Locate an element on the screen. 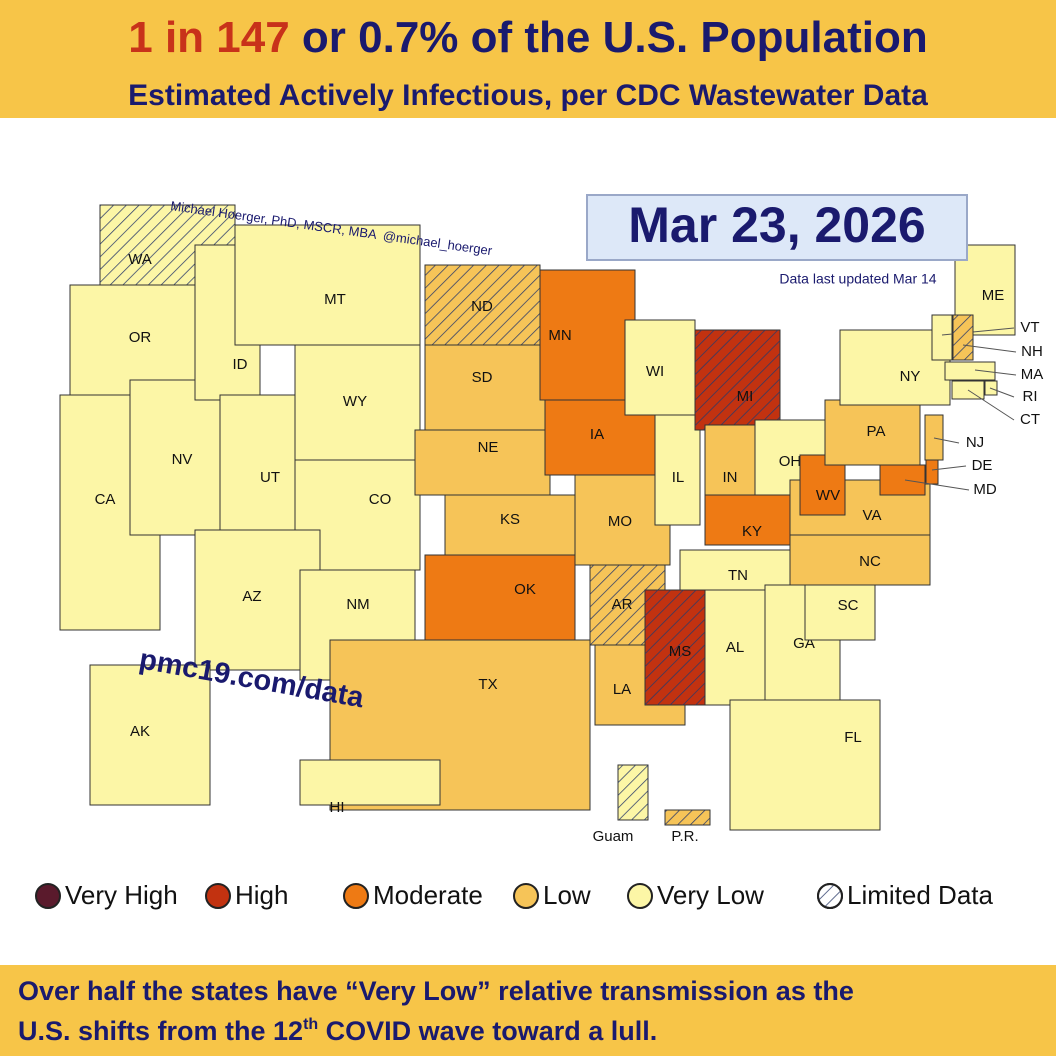  state-label: TN is located at coordinates (738, 575).